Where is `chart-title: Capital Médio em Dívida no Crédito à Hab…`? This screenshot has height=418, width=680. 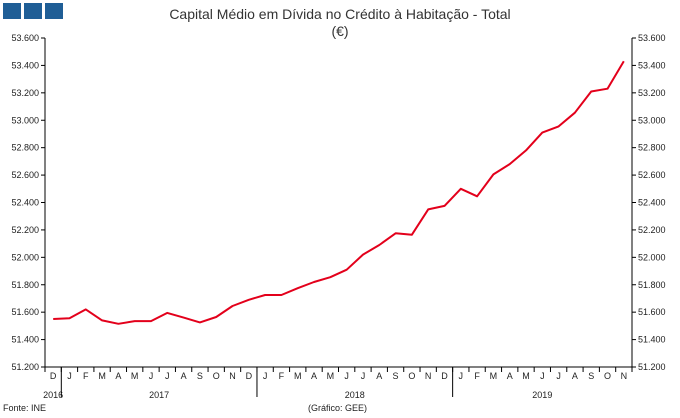 chart-title: Capital Médio em Dívida no Crédito à Hab… is located at coordinates (340, 14).